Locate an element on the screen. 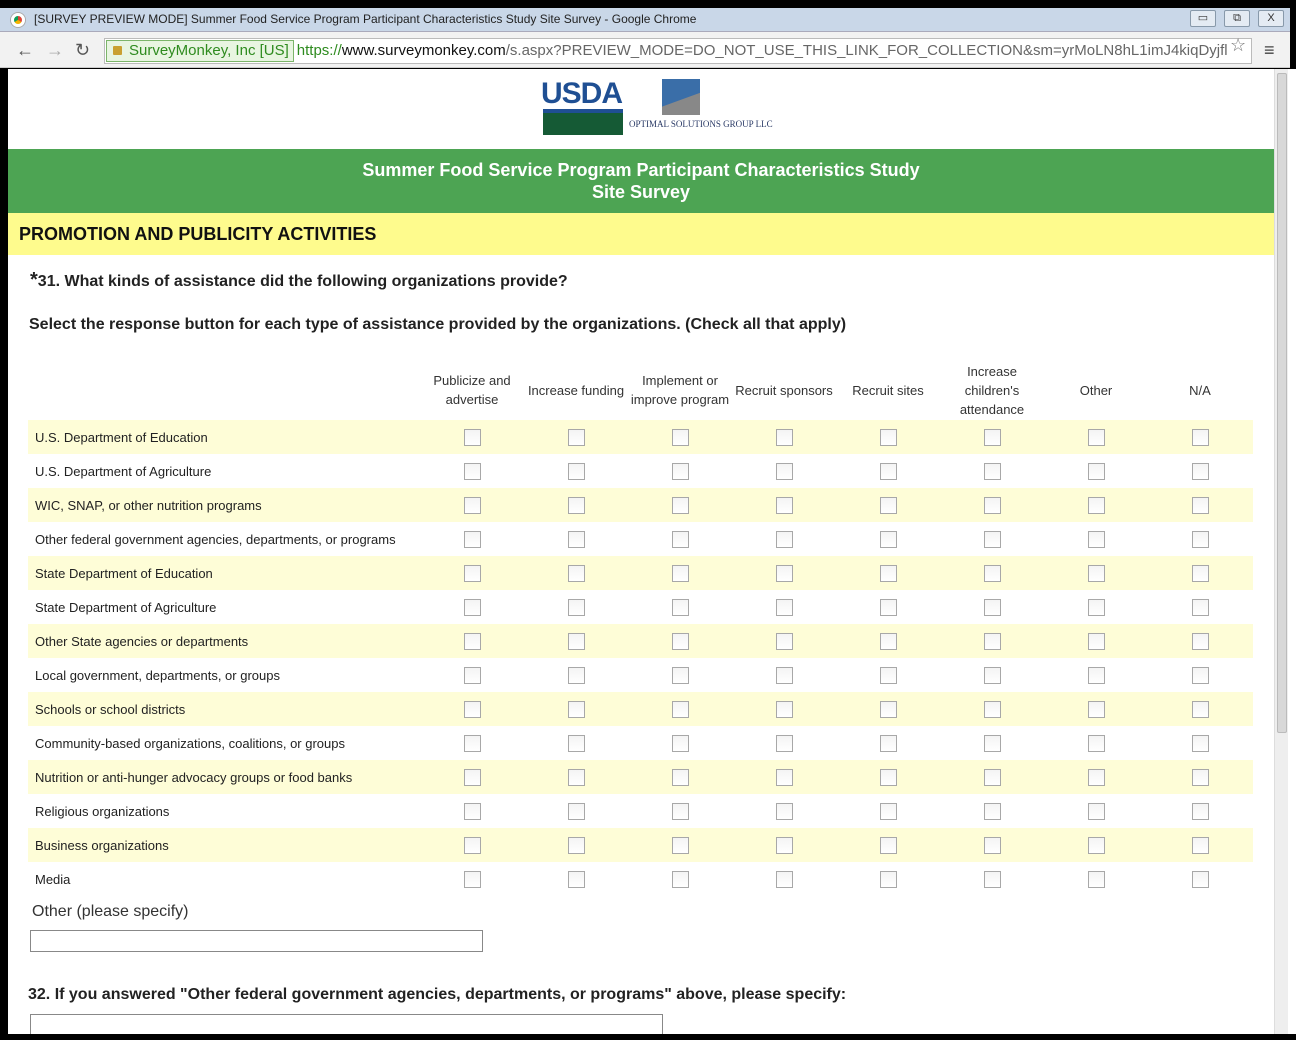  question-32-input is located at coordinates (346, 1024).